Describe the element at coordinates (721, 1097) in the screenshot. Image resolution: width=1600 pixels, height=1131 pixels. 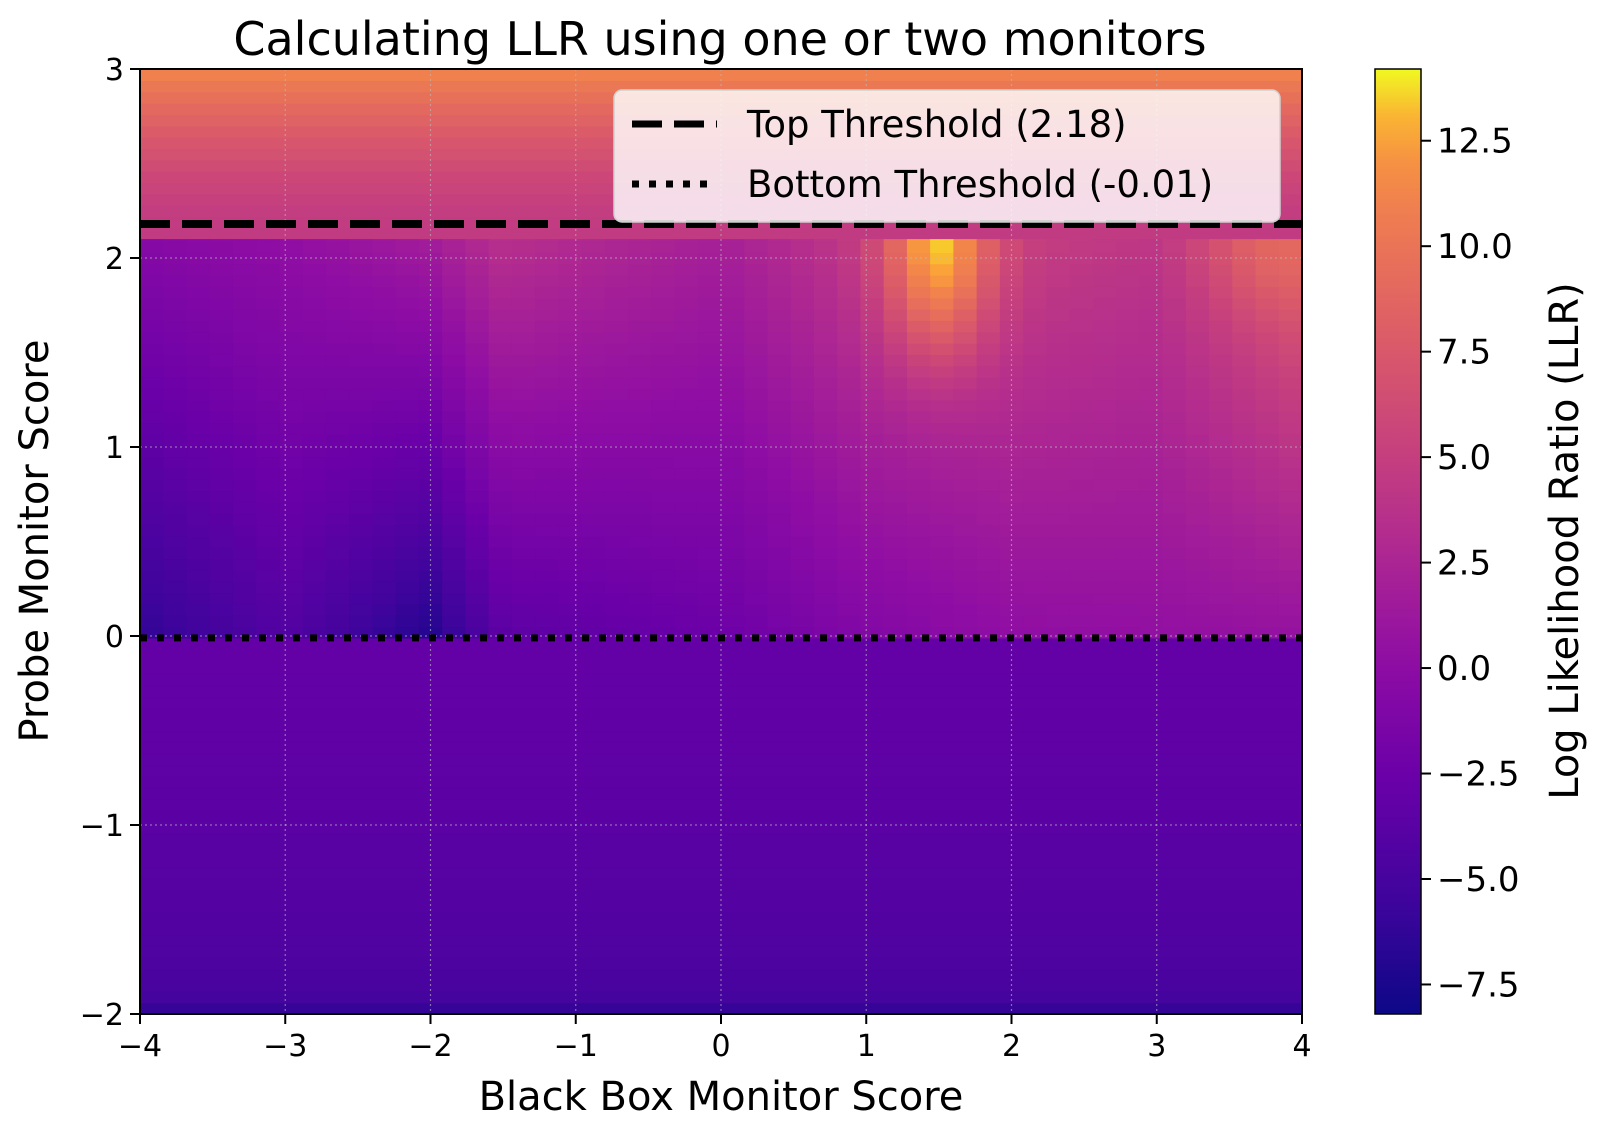
I see `x-axis-title: Black Box Monitor Score` at that location.